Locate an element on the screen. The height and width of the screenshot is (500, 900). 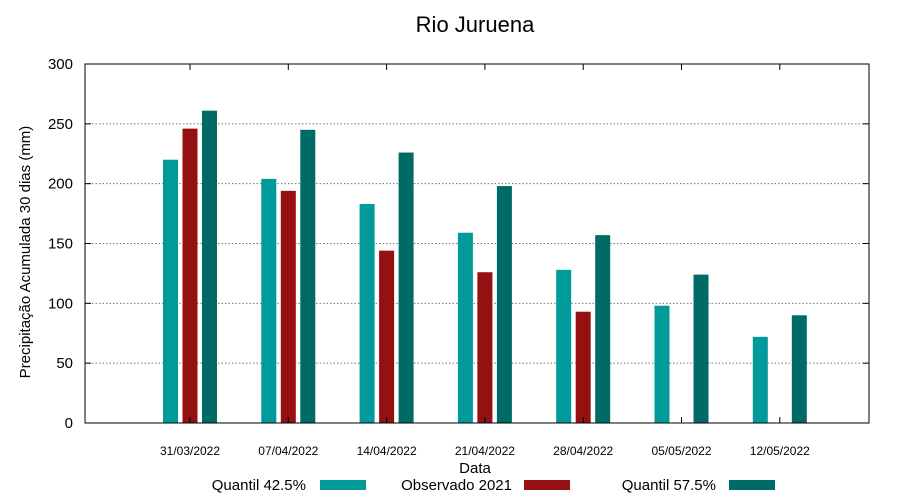
y-tick-label: 150 is located at coordinates (60, 244).